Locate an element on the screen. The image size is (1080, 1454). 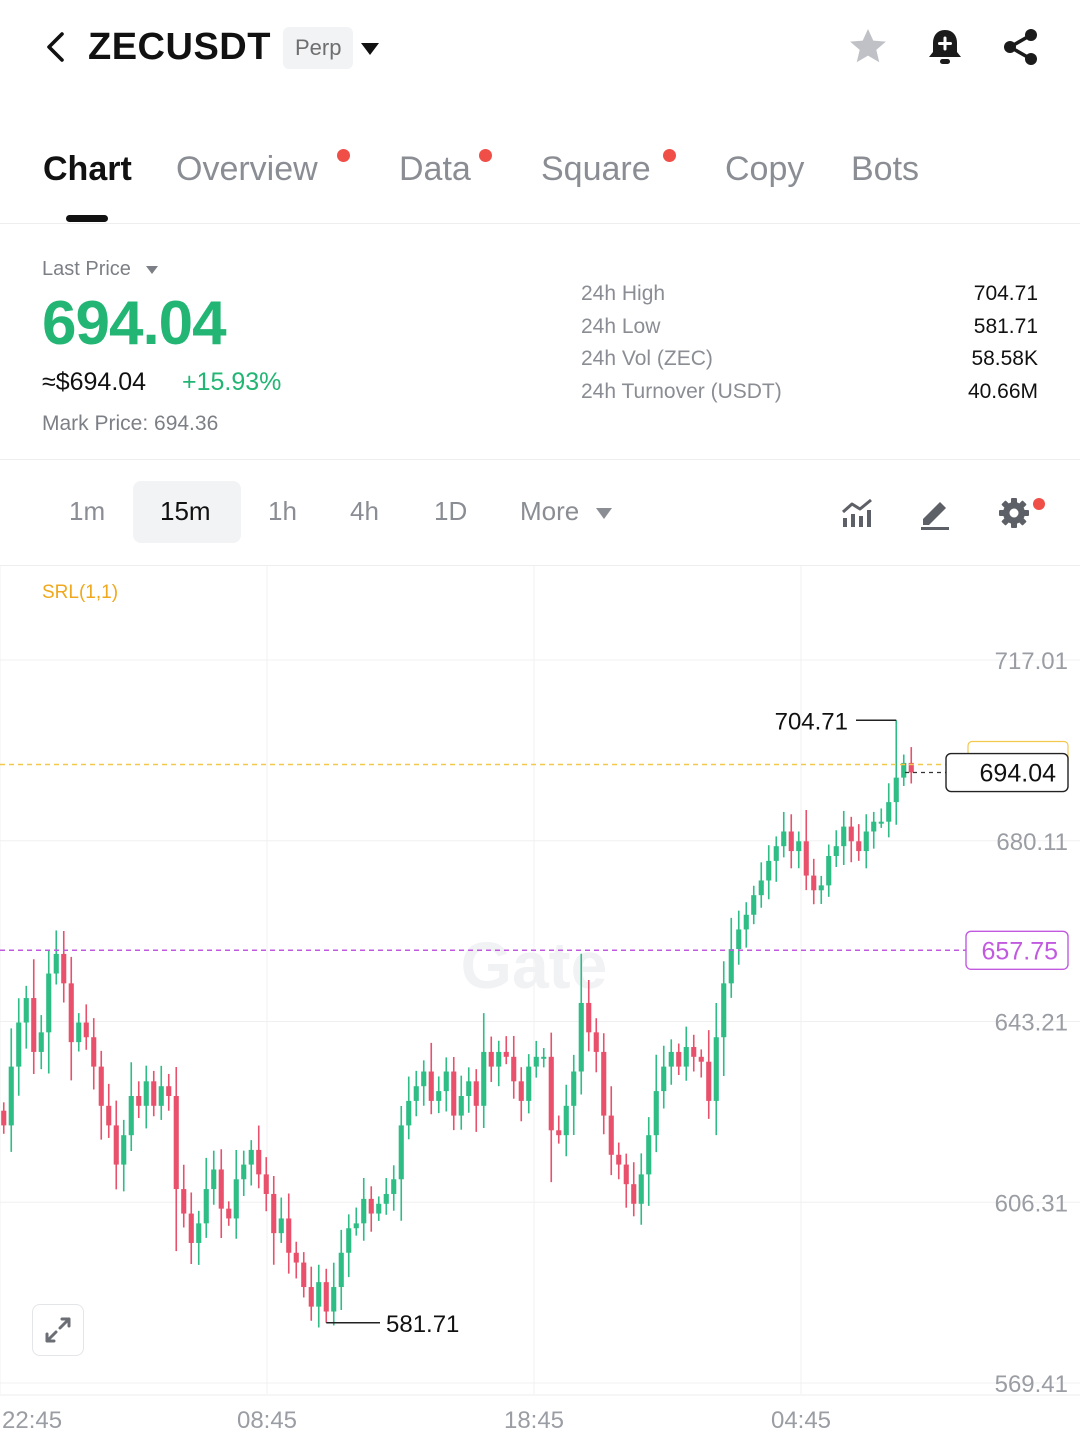
interval-4h: 4h is located at coordinates (364, 511).